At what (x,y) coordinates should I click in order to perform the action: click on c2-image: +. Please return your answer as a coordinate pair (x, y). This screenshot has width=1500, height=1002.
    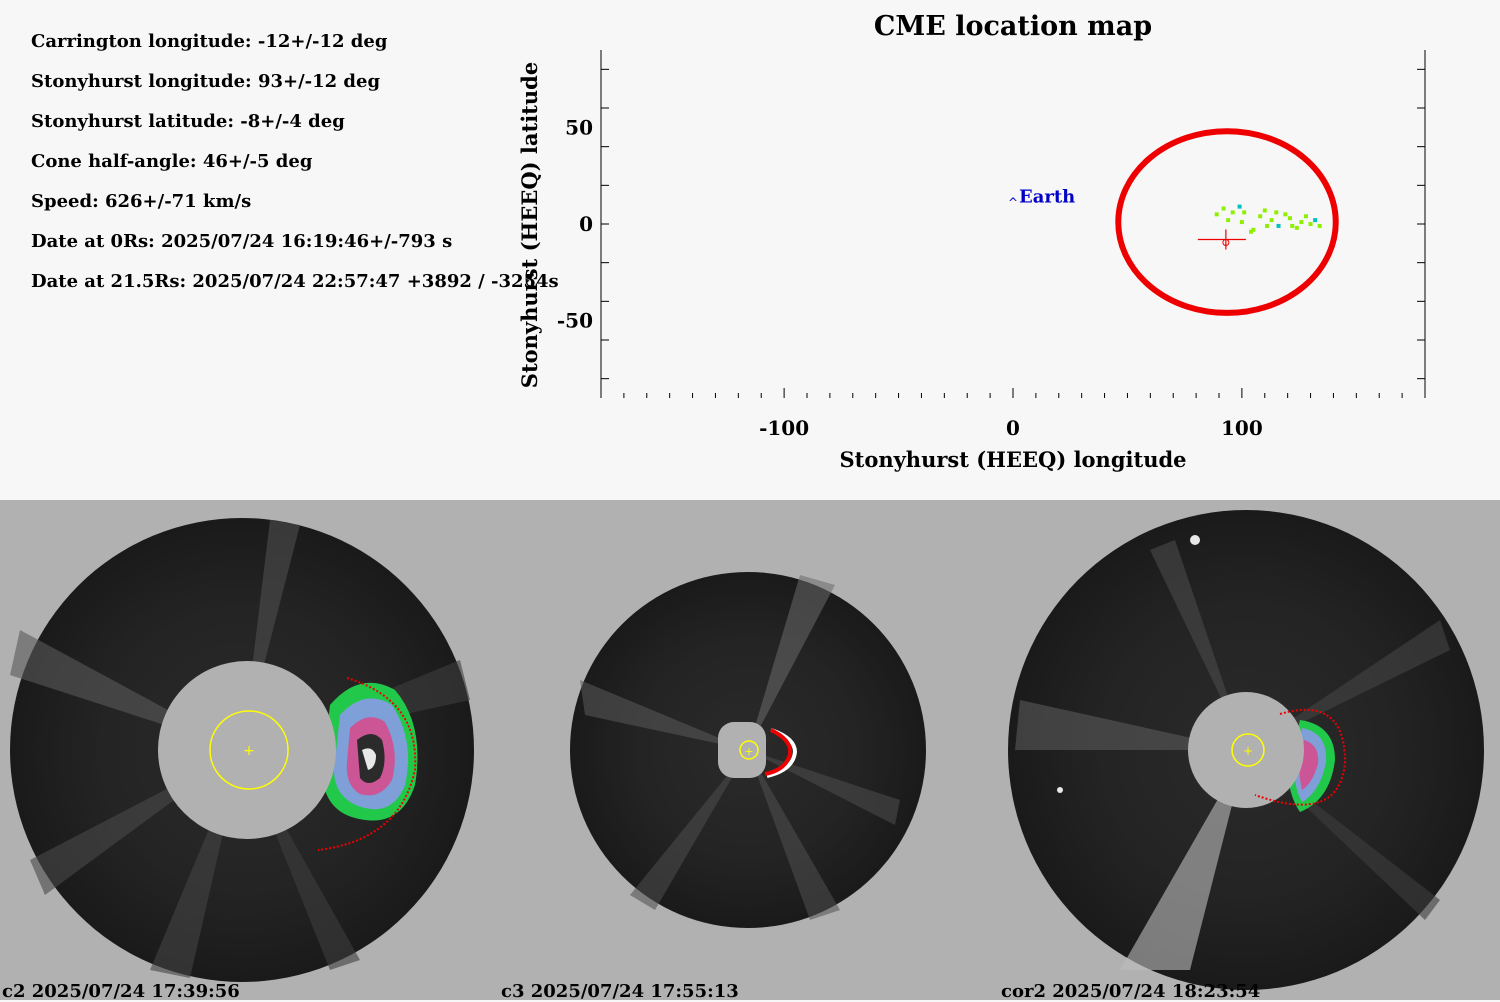
    Looking at the image, I should click on (242, 750).